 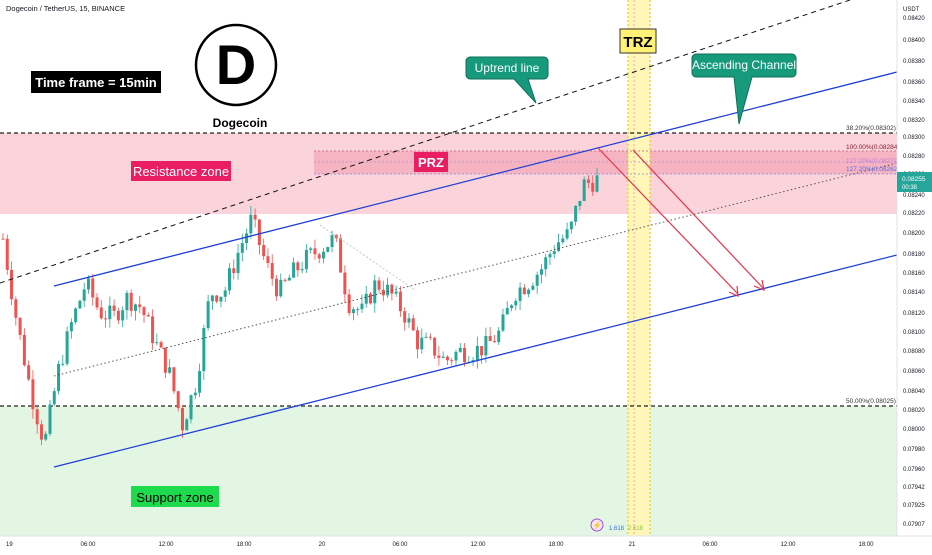 What do you see at coordinates (914, 333) in the screenshot?
I see `price-tick-label: 0.08100` at bounding box center [914, 333].